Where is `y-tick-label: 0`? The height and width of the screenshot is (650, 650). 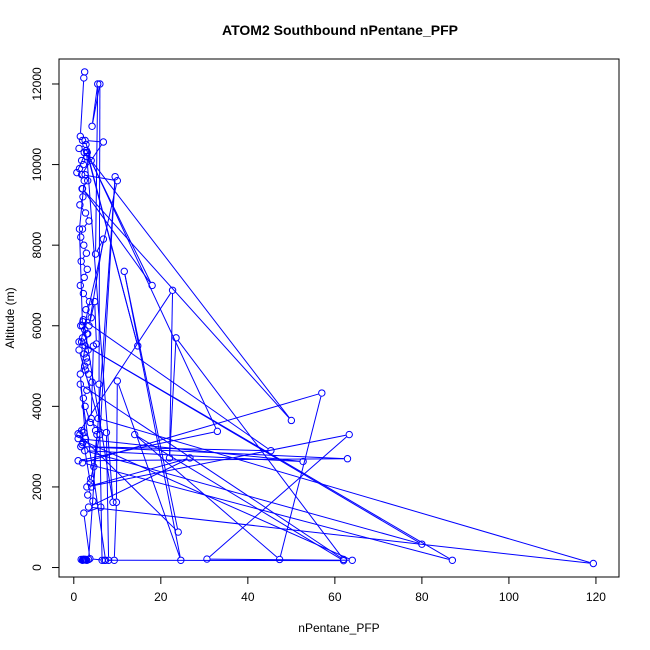
y-tick-label: 0 is located at coordinates (37, 567).